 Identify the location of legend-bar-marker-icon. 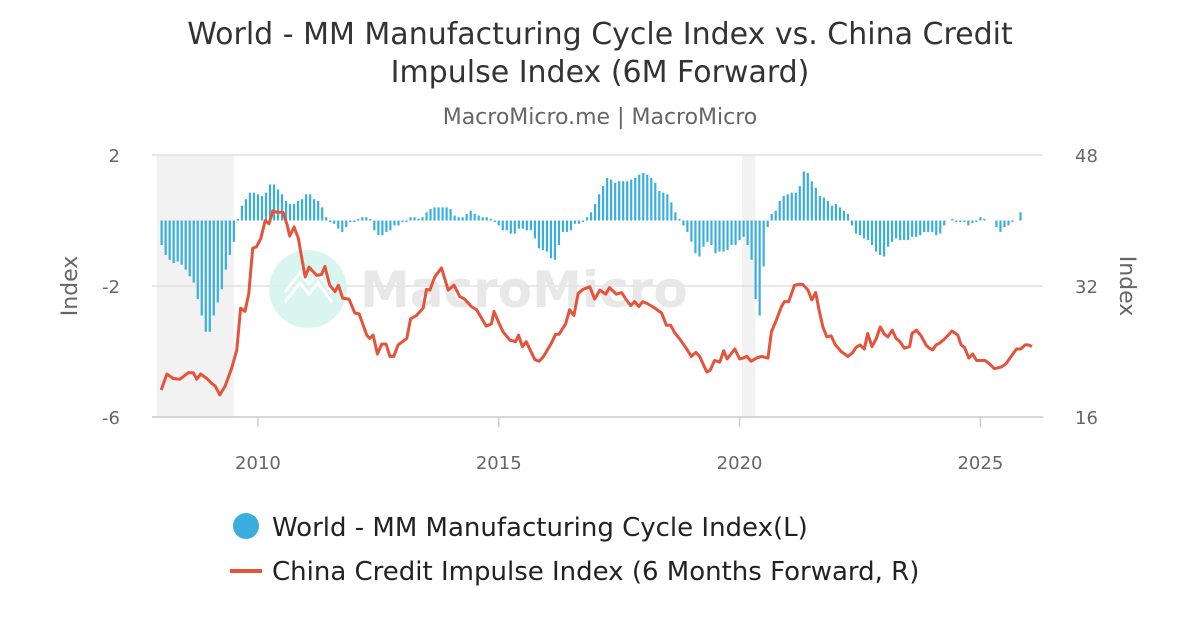
(246, 526).